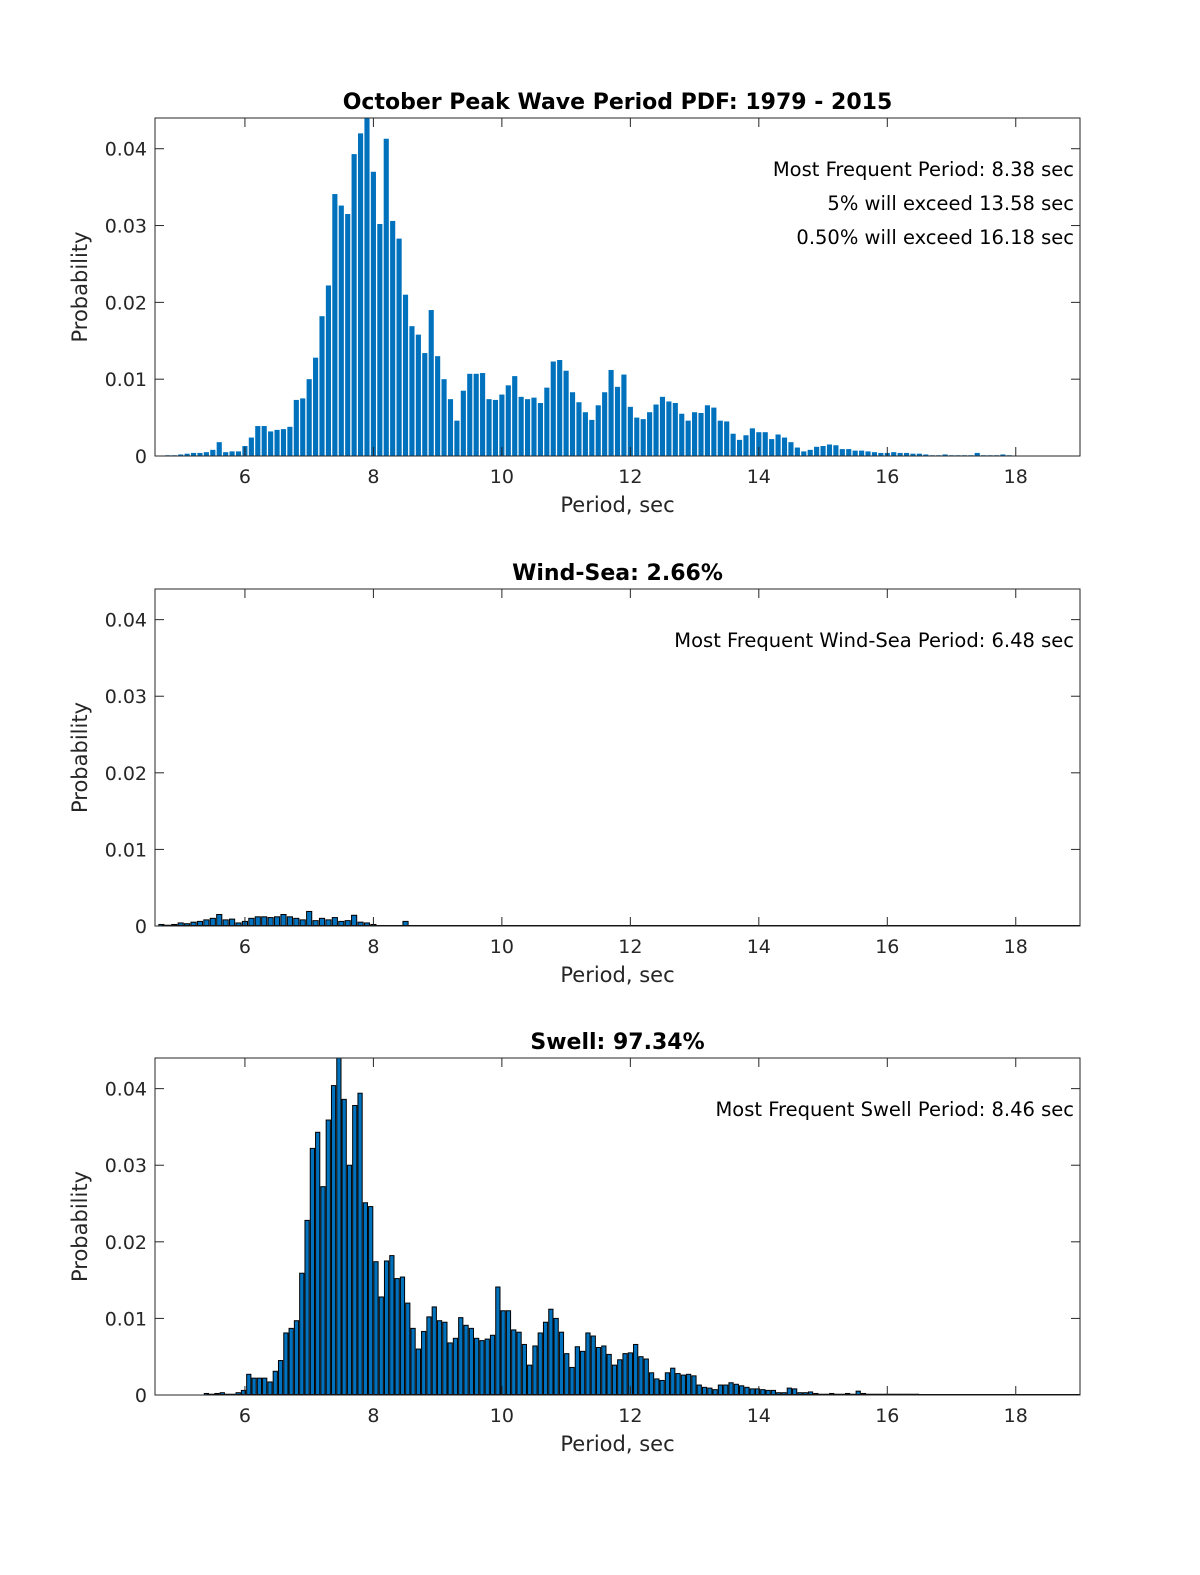  Describe the element at coordinates (502, 1416) in the screenshot. I see `x-tick-label: 10` at that location.